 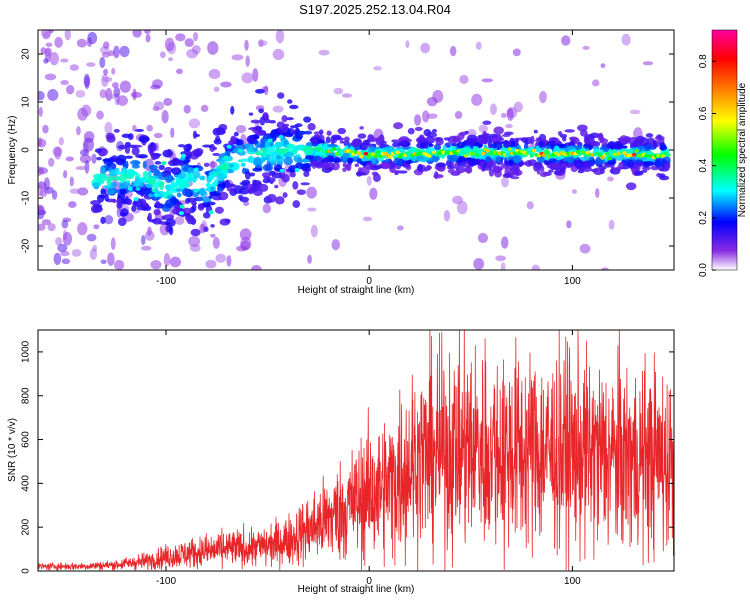 What do you see at coordinates (26, 351) in the screenshot?
I see `y-tick-label: 1000` at bounding box center [26, 351].